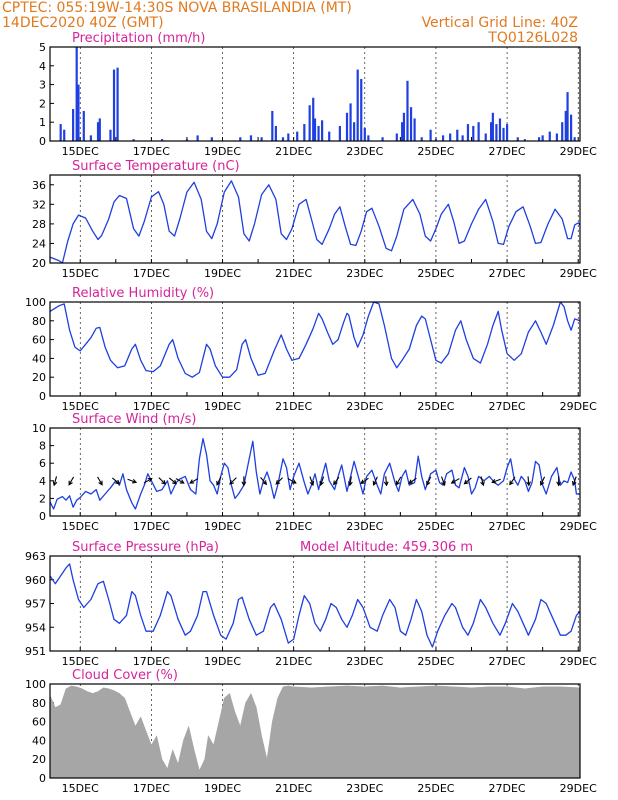 The width and height of the screenshot is (618, 800). Describe the element at coordinates (39, 722) in the screenshot. I see `cloud-ytick-label: 60` at that location.